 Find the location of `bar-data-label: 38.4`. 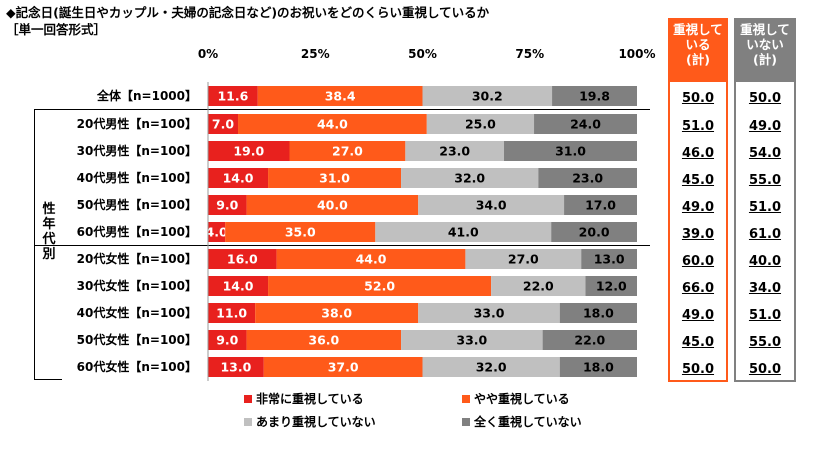

bar-data-label: 38.4 is located at coordinates (340, 96).